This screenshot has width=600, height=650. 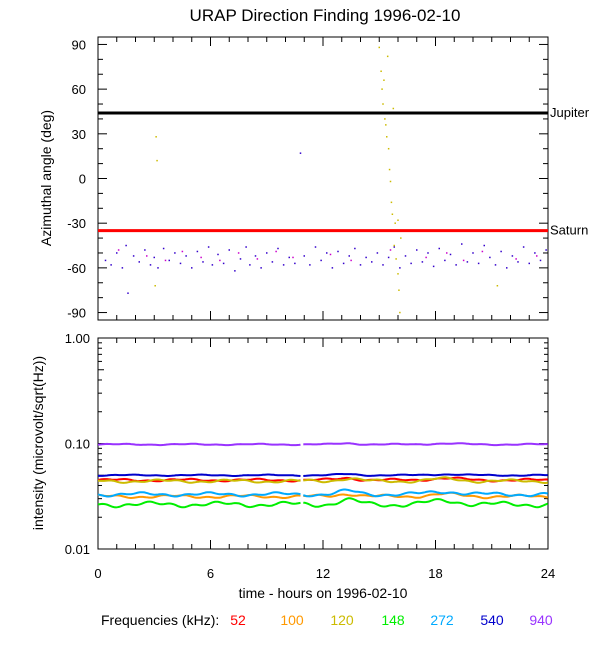 I want to click on intensity-line-940khz, so click(x=199, y=444).